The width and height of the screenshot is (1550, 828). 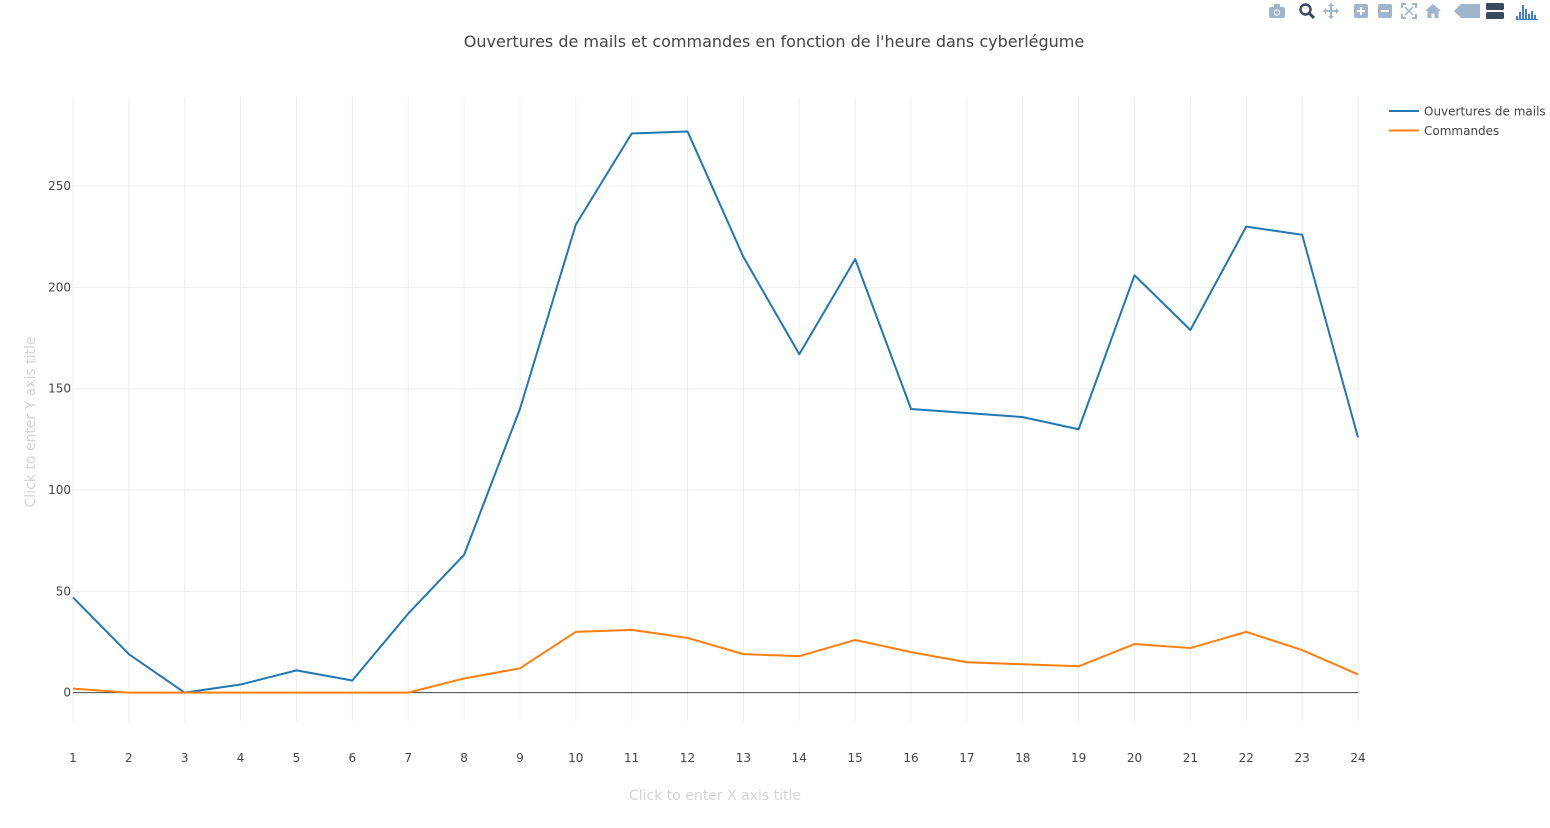 I want to click on y-tick-label: 200, so click(x=59, y=287).